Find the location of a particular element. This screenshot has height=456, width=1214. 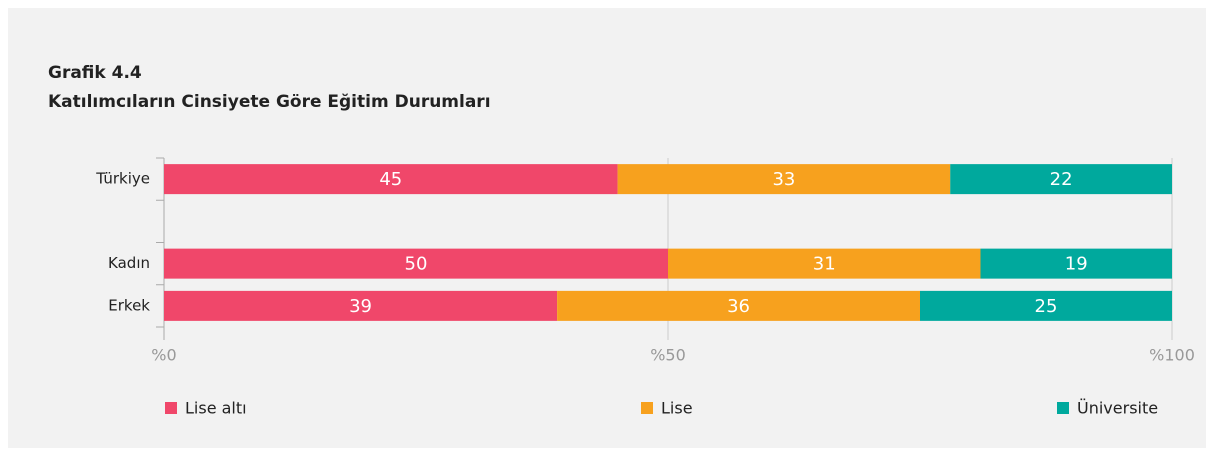

value-label: 25 is located at coordinates (1046, 306).